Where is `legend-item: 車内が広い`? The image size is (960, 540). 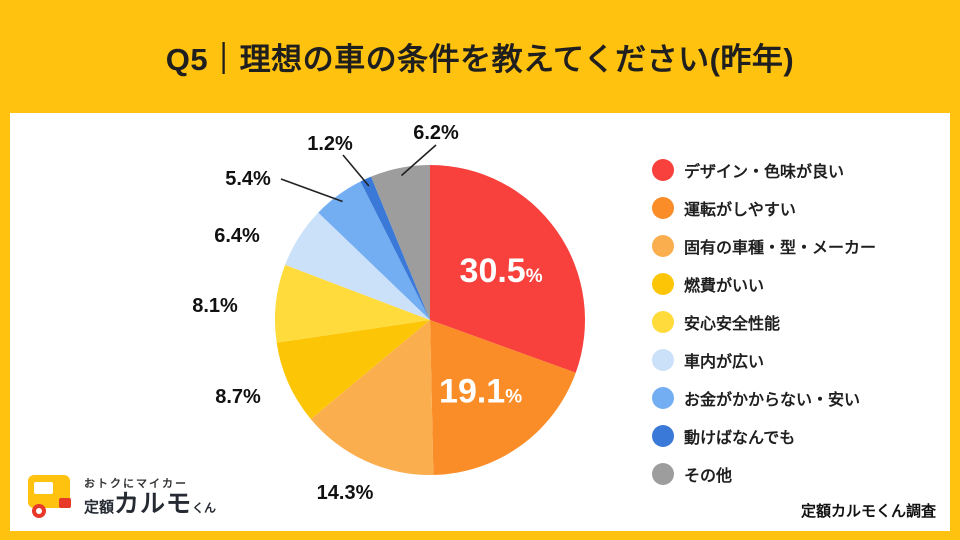
legend-item: 車内が広い is located at coordinates (764, 360).